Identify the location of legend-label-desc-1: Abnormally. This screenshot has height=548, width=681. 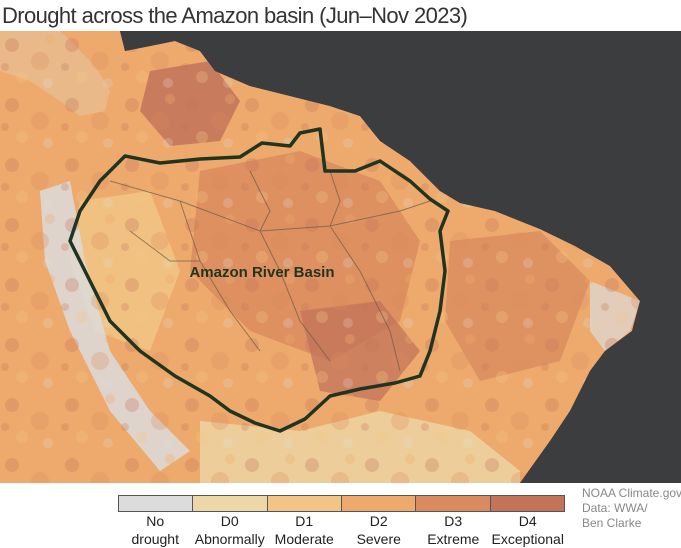
(229, 539).